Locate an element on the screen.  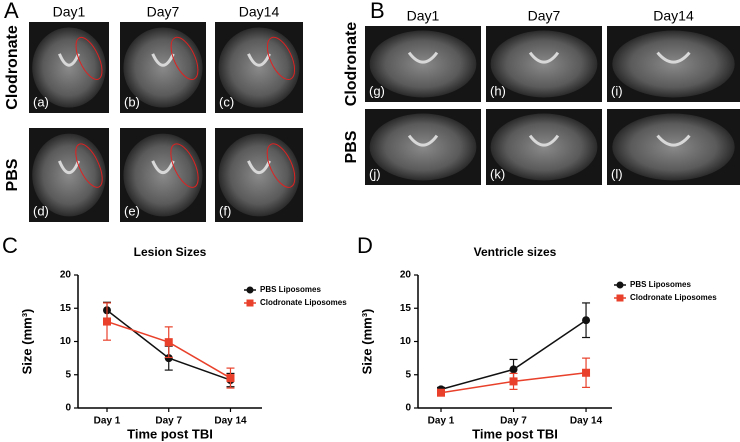
panel-letter: B is located at coordinates (377, 11).